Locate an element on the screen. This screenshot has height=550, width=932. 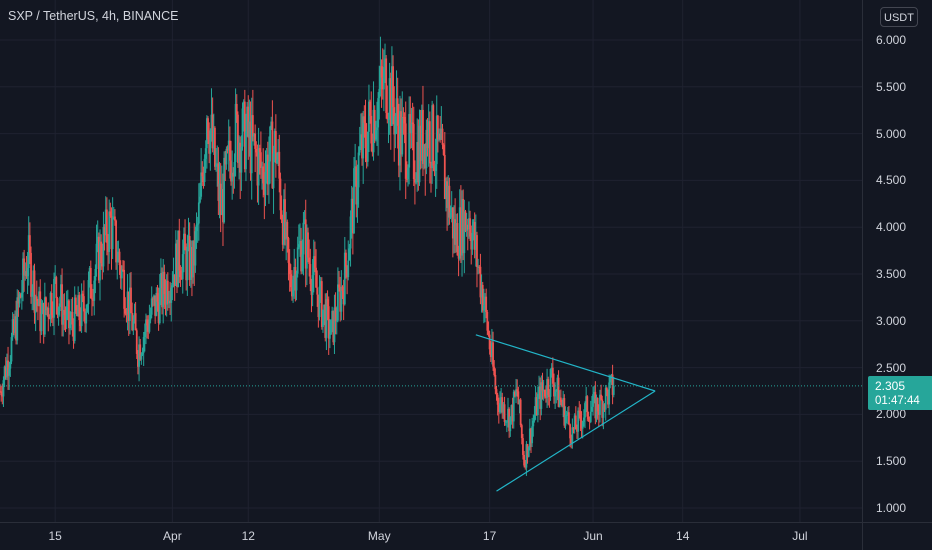
symbol-title: SXP / TetherUS, 4h, BINANCE is located at coordinates (93, 16).